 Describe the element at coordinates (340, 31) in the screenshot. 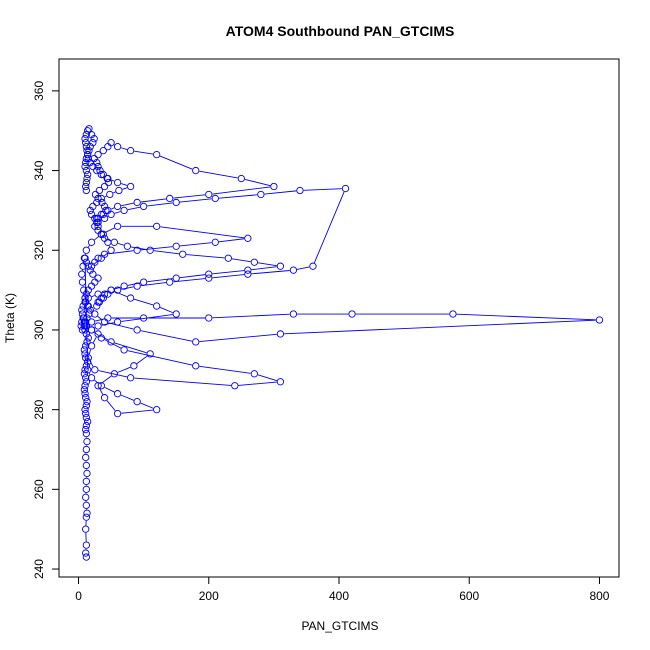

I see `chart-title: ATOM4 Southbound PAN_GTCIMS` at that location.